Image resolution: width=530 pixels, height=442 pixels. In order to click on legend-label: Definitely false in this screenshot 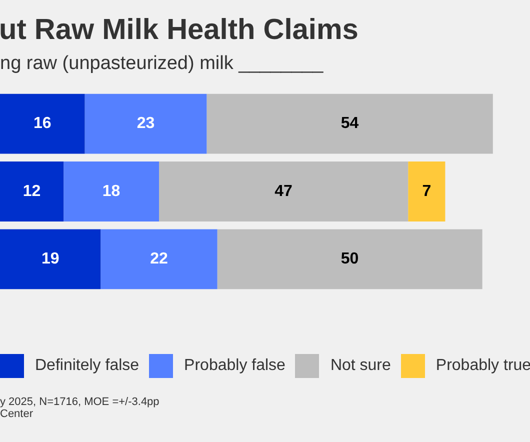, I will do `click(87, 366)`.